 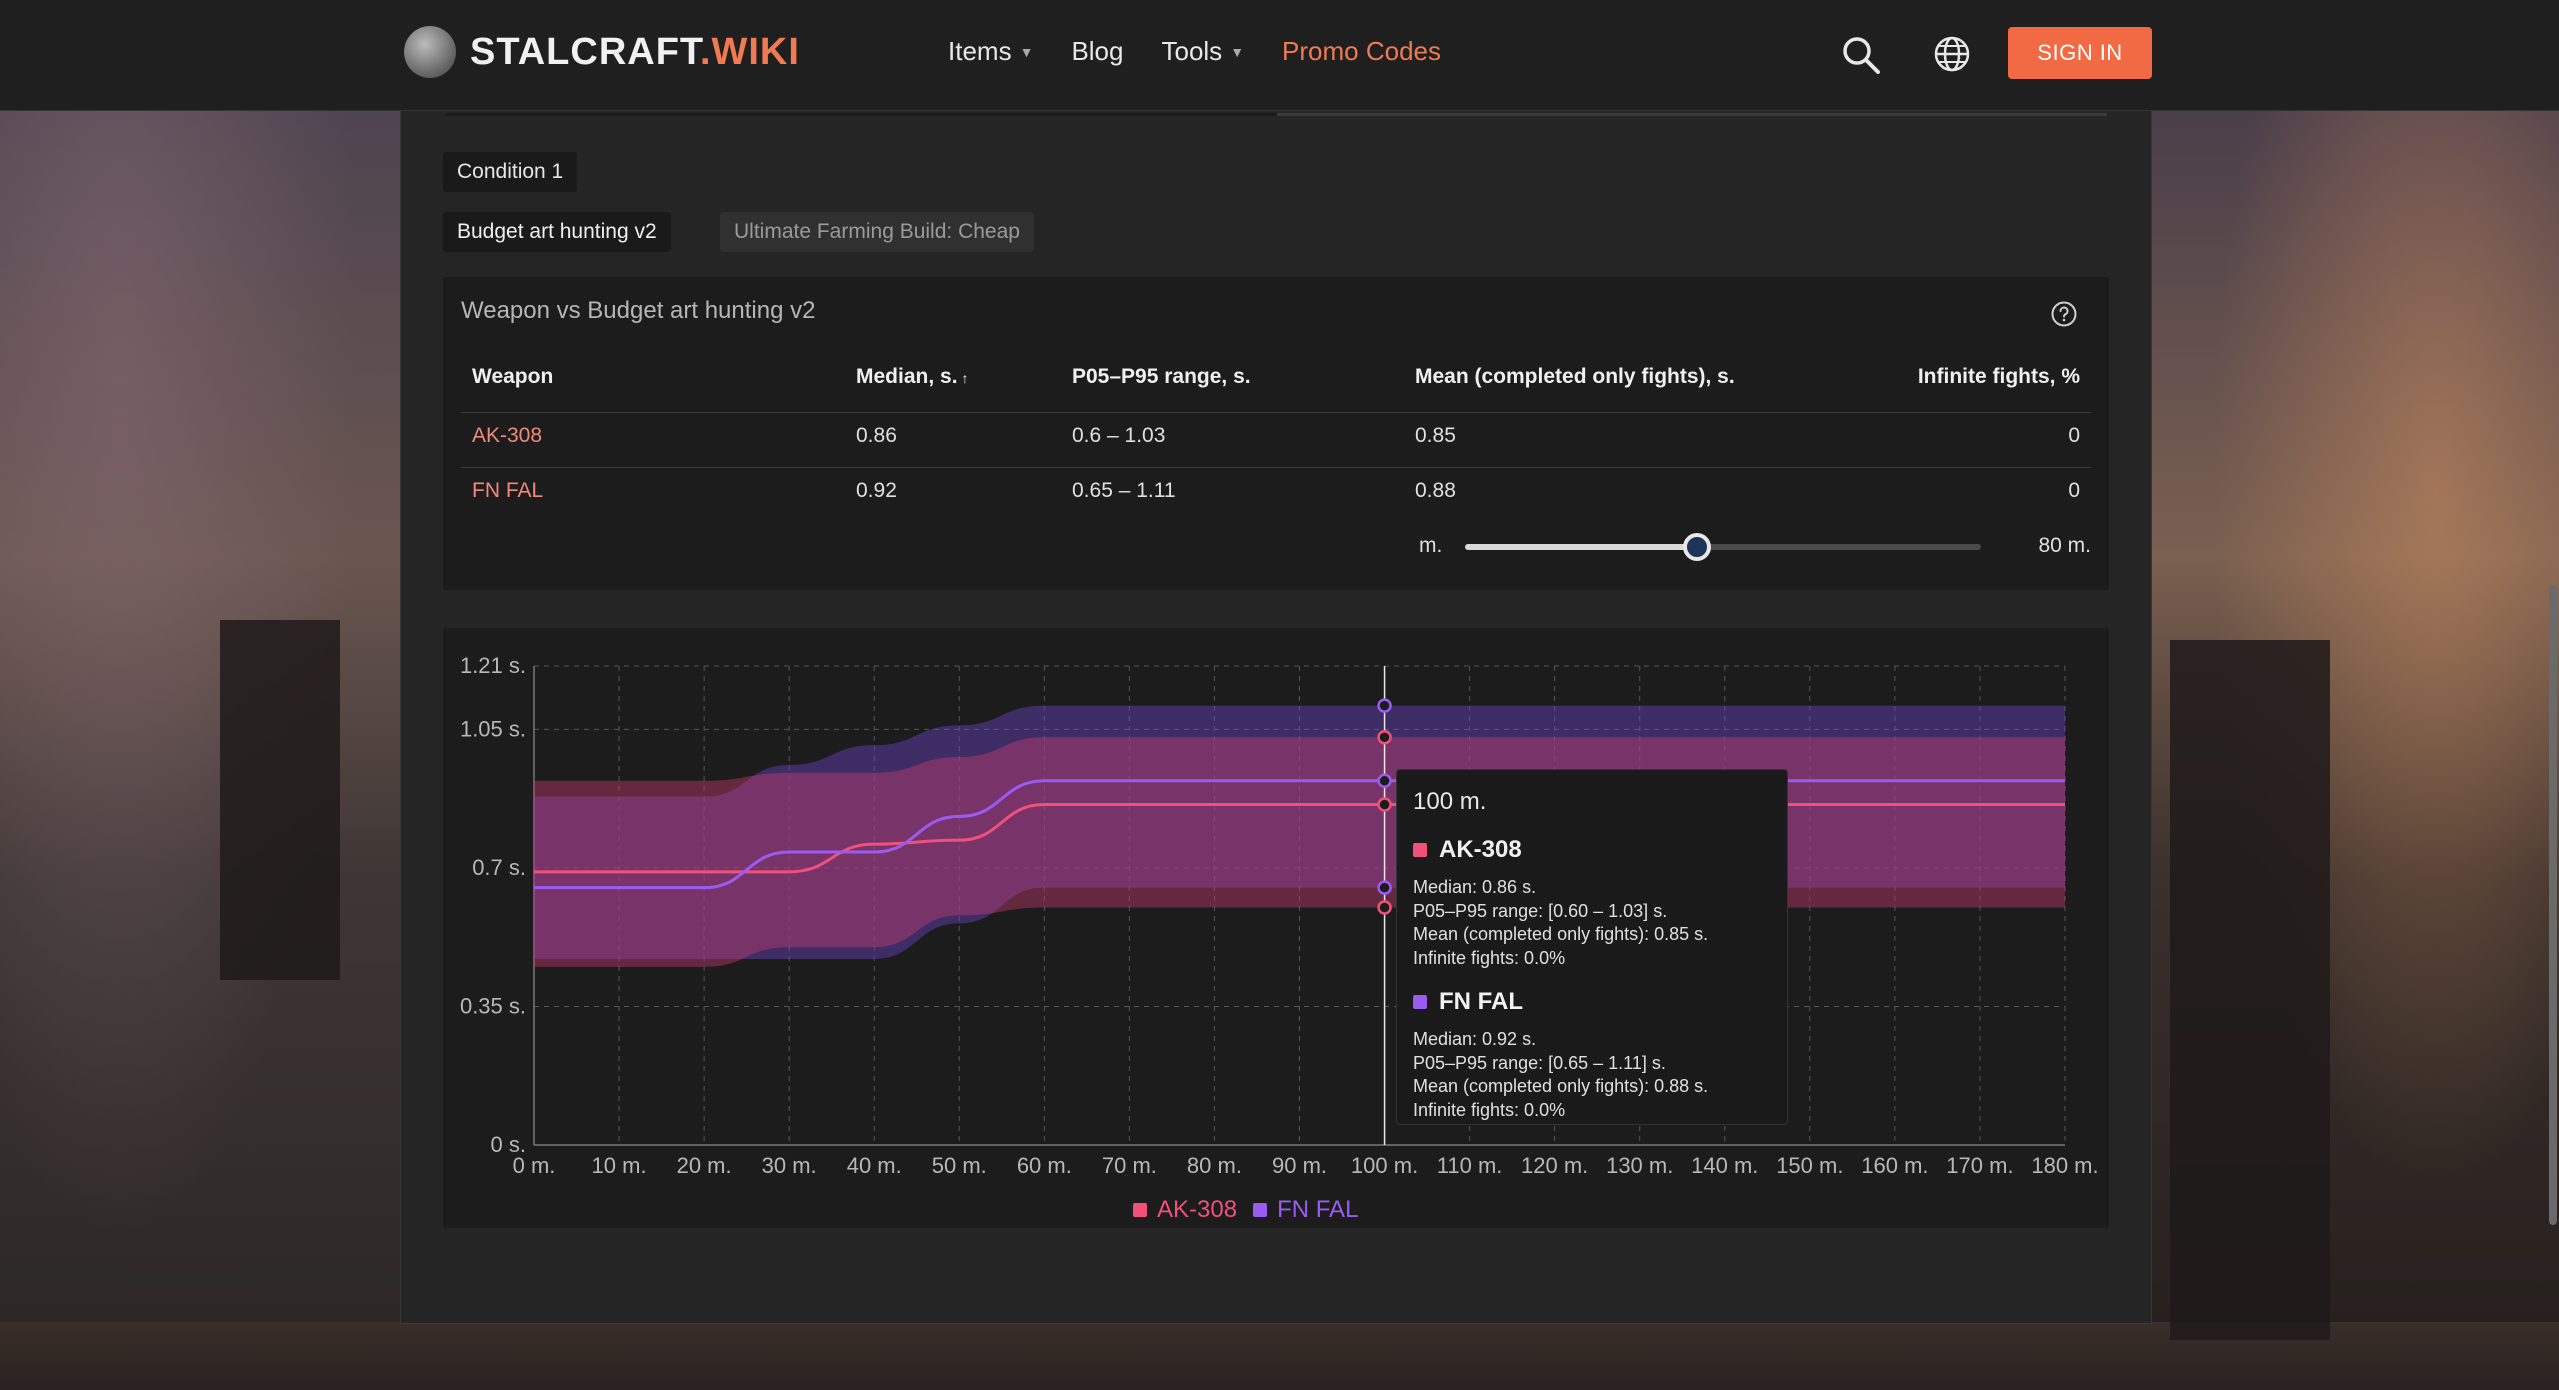 I want to click on chart-legend: AK-308 FN FAL, so click(x=1253, y=1210).